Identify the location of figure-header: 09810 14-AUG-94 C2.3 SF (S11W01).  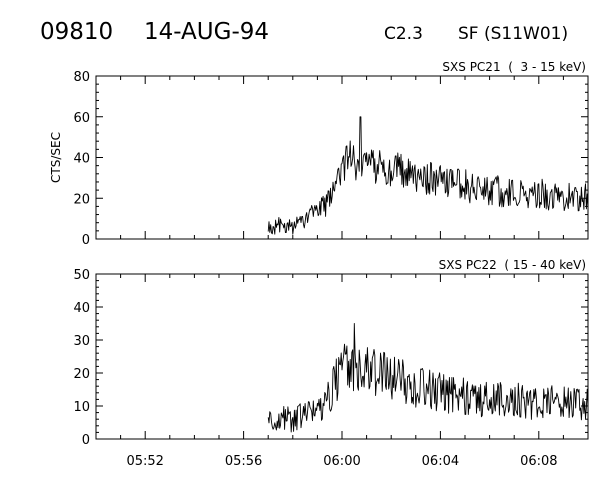
(304, 32).